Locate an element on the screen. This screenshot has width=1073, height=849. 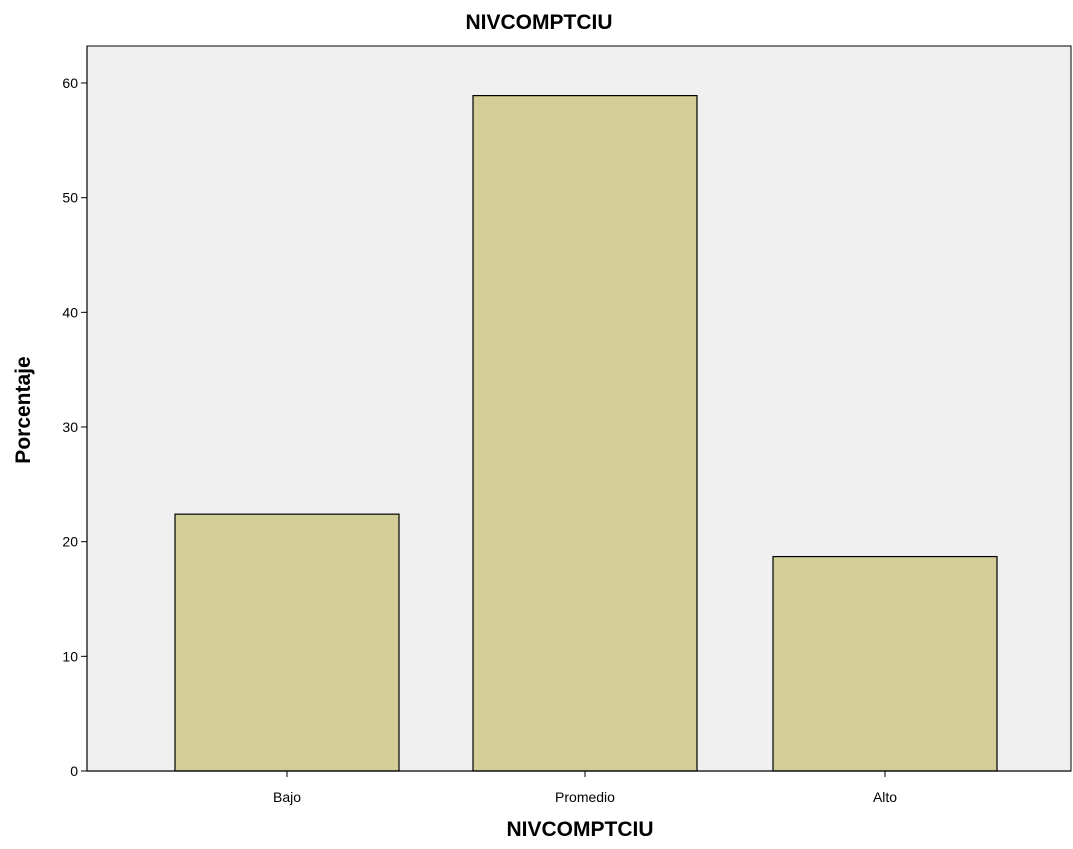
x-tick-label-alto: Alto is located at coordinates (885, 797).